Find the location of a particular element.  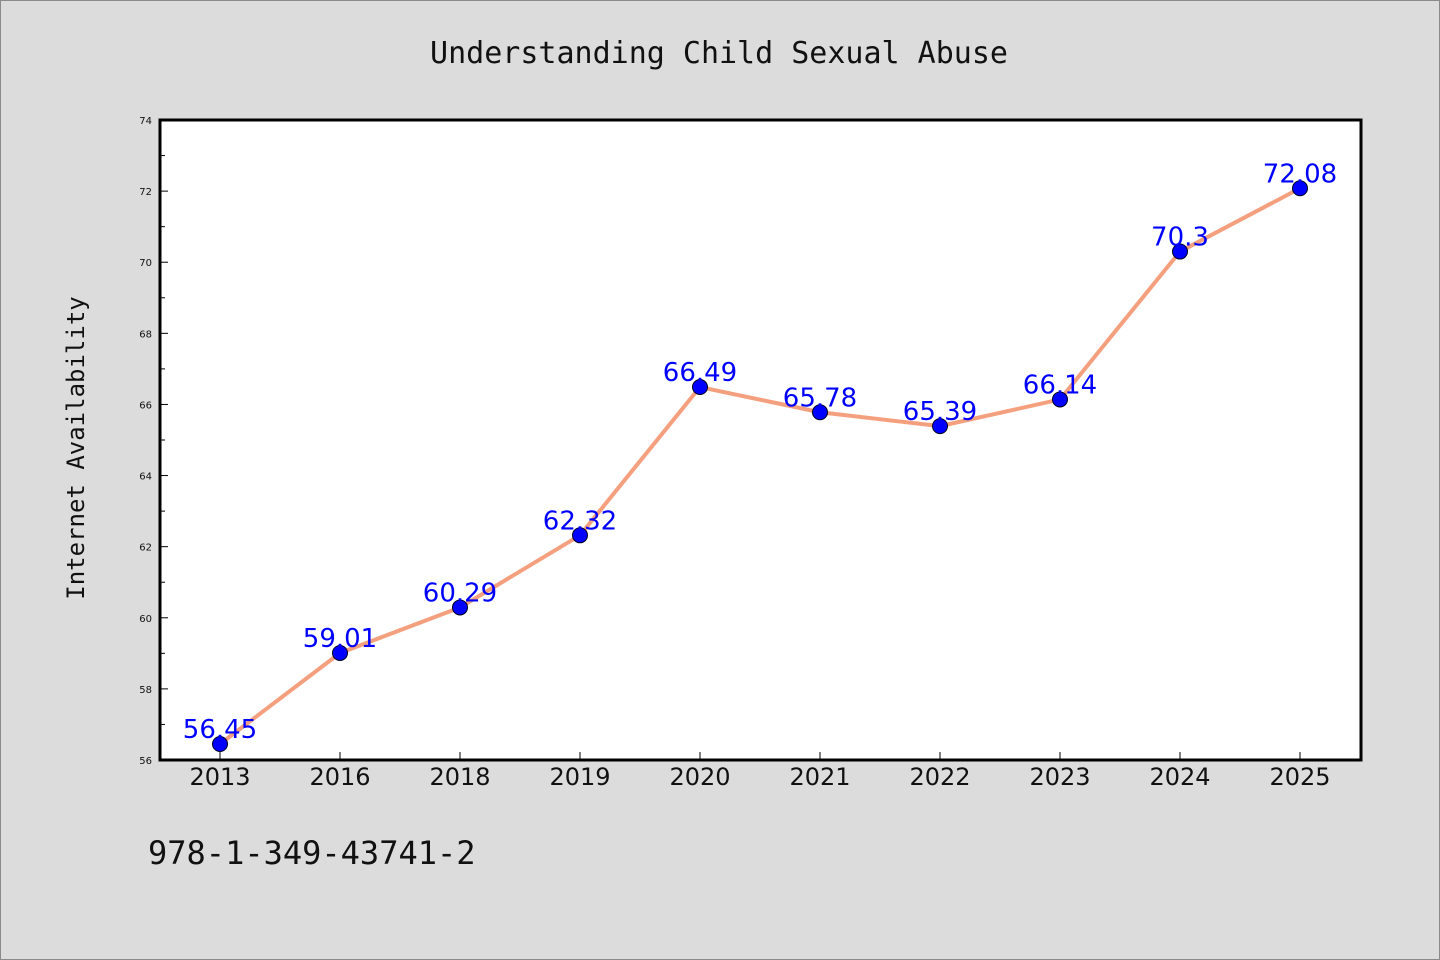

x-tick-label: 2018 is located at coordinates (459, 777).